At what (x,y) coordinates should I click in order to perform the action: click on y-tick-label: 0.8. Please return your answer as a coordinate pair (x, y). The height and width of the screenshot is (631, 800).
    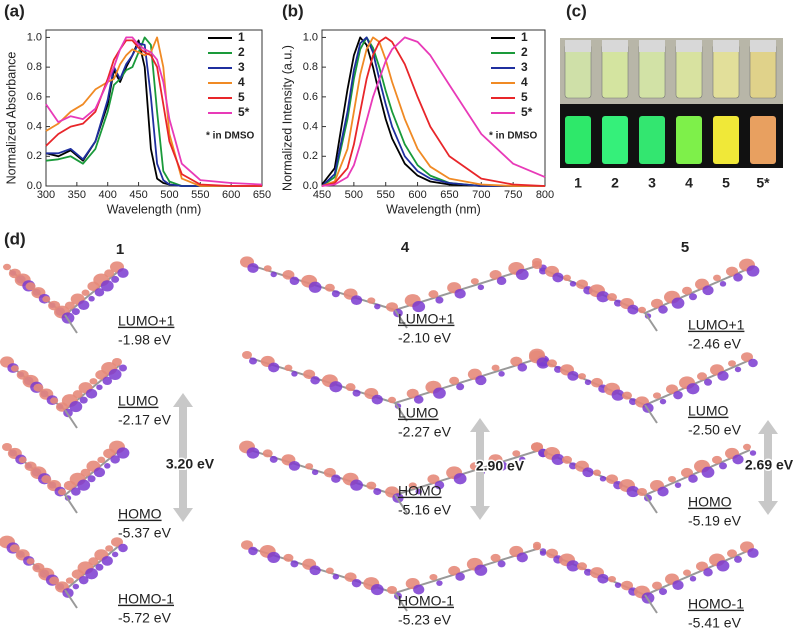
    Looking at the image, I should click on (310, 67).